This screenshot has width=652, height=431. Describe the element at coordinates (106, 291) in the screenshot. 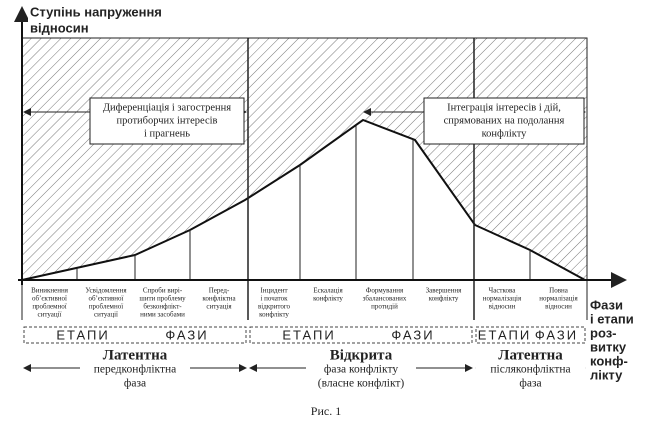

I see `stage-label: Усвідомлення` at that location.